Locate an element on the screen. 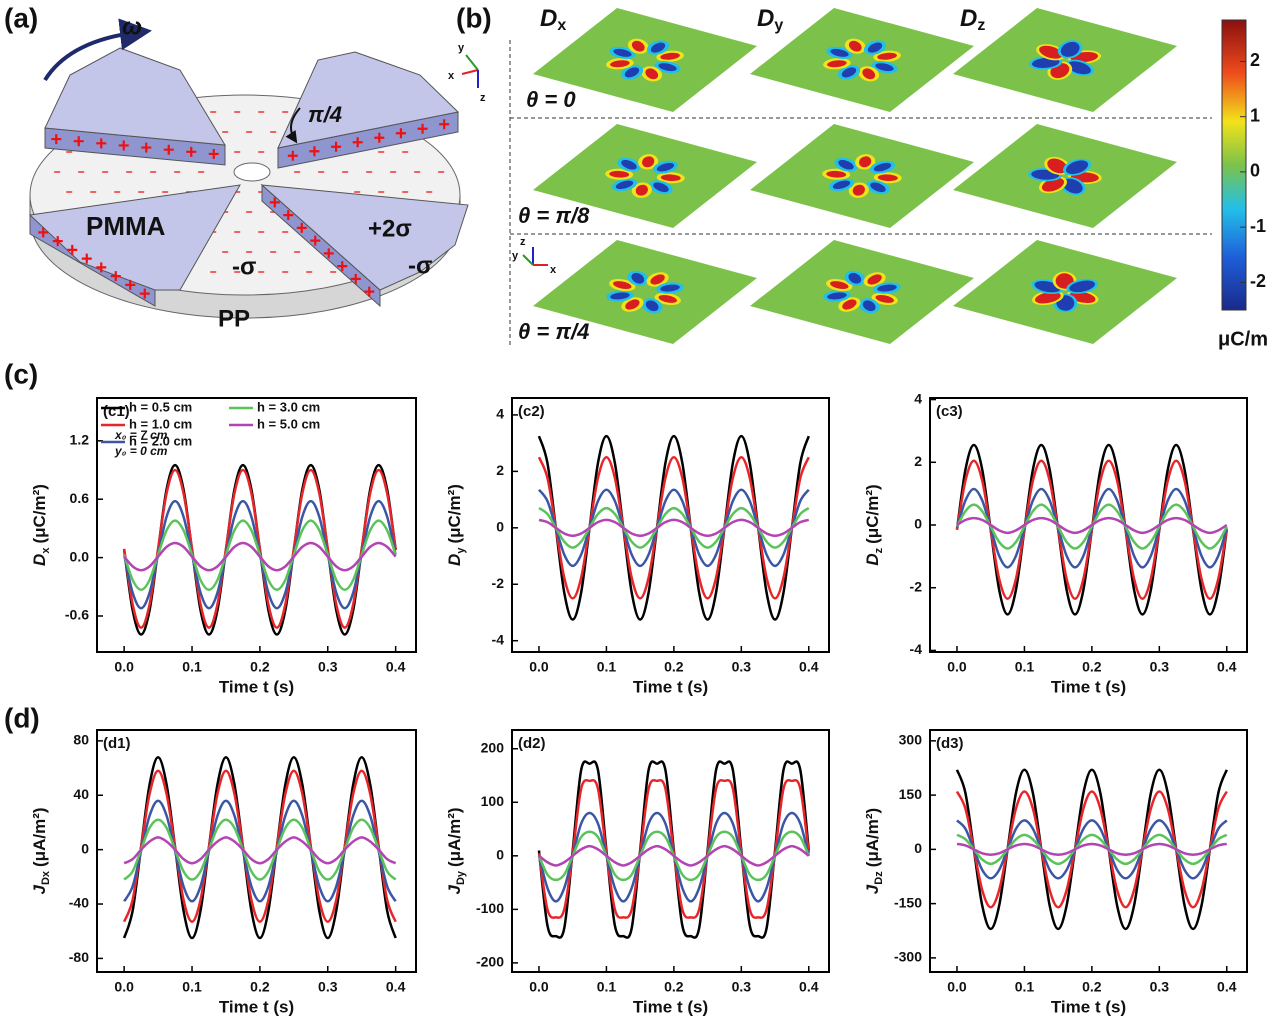 This screenshot has height=1028, width=1267. center-hole is located at coordinates (252, 172).